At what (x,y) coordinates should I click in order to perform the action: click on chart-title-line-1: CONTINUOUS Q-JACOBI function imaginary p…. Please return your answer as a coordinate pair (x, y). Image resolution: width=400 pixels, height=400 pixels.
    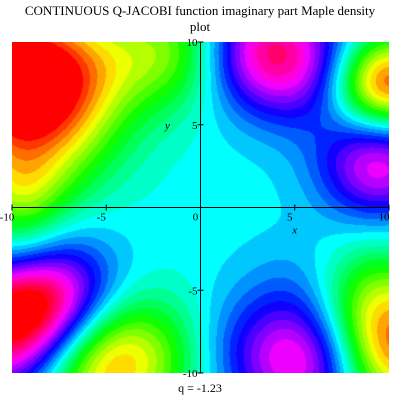
    Looking at the image, I should click on (200, 10).